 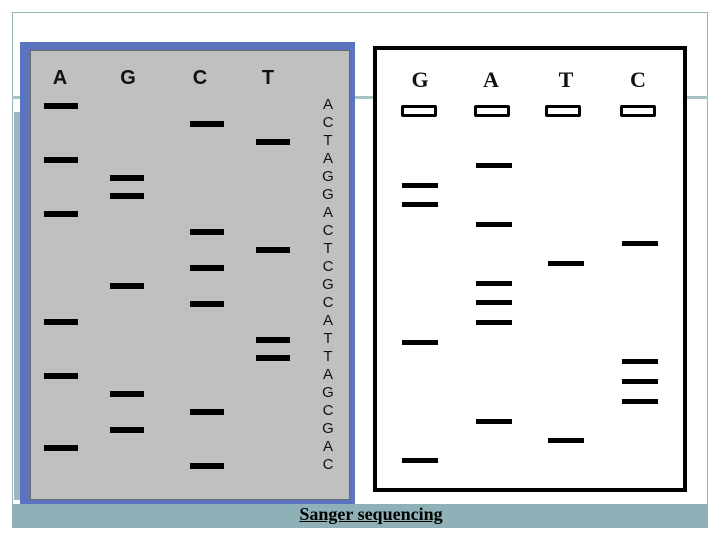 I want to click on slide-caption: Sanger sequencing, so click(x=371, y=514).